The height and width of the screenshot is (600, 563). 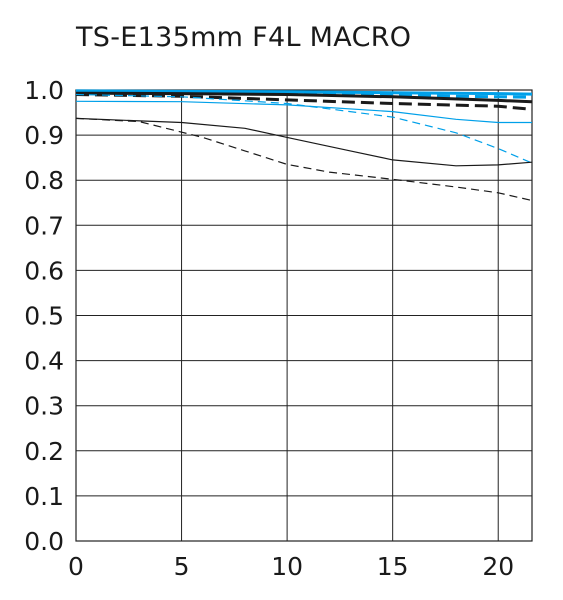 I want to click on x-tick-label: 0, so click(x=76, y=566).